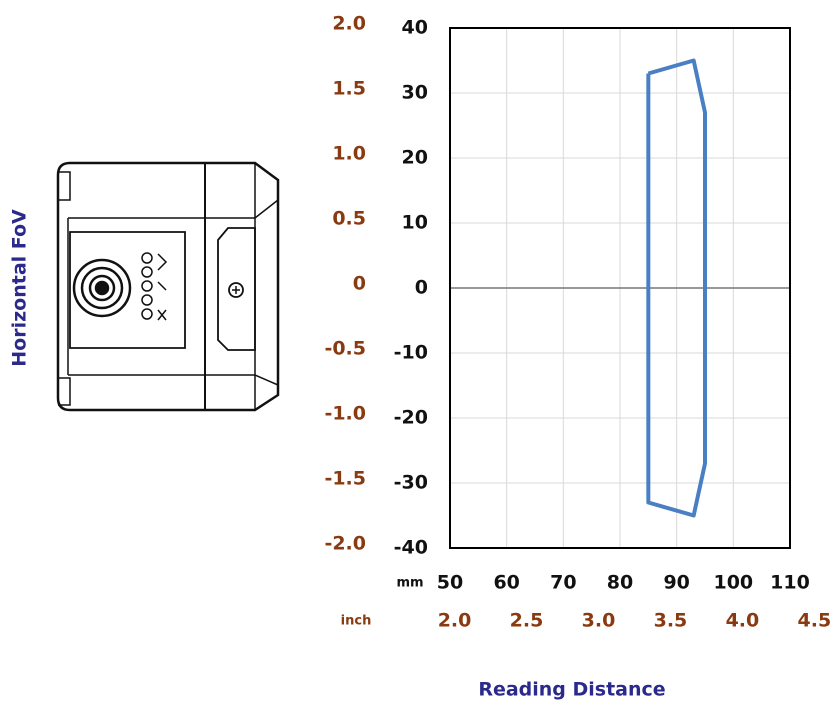 The width and height of the screenshot is (833, 712). I want to click on y2-tick-label: 0.5, so click(349, 219).